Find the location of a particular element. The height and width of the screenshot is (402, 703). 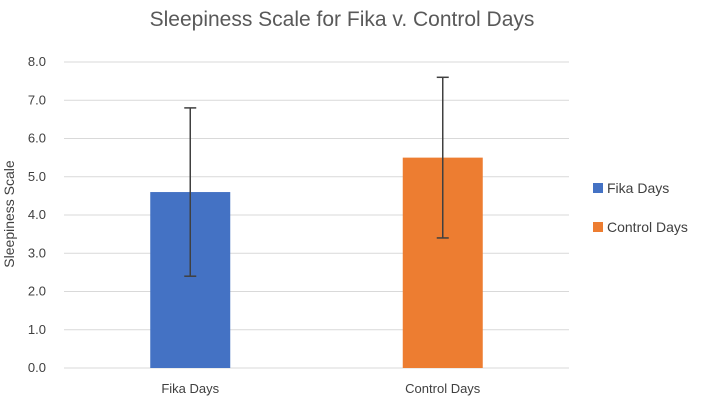

y-tick-label: 7.0 is located at coordinates (37, 99).